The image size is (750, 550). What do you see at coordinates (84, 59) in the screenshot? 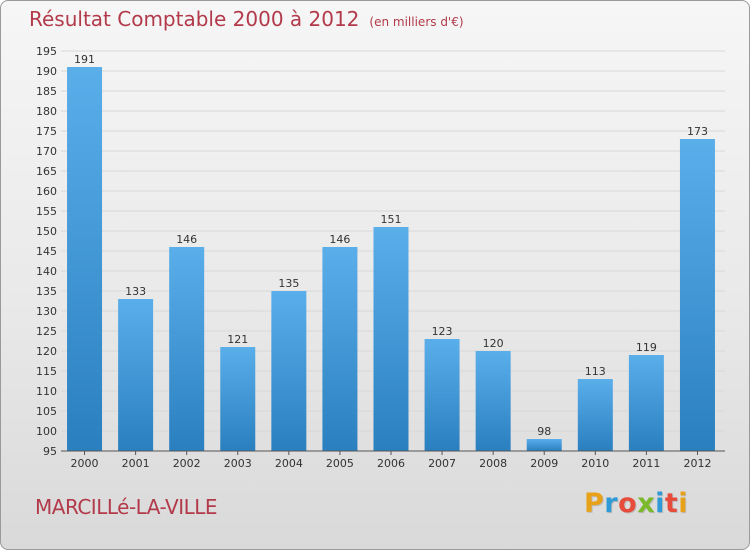
I see `data-label: 191` at bounding box center [84, 59].